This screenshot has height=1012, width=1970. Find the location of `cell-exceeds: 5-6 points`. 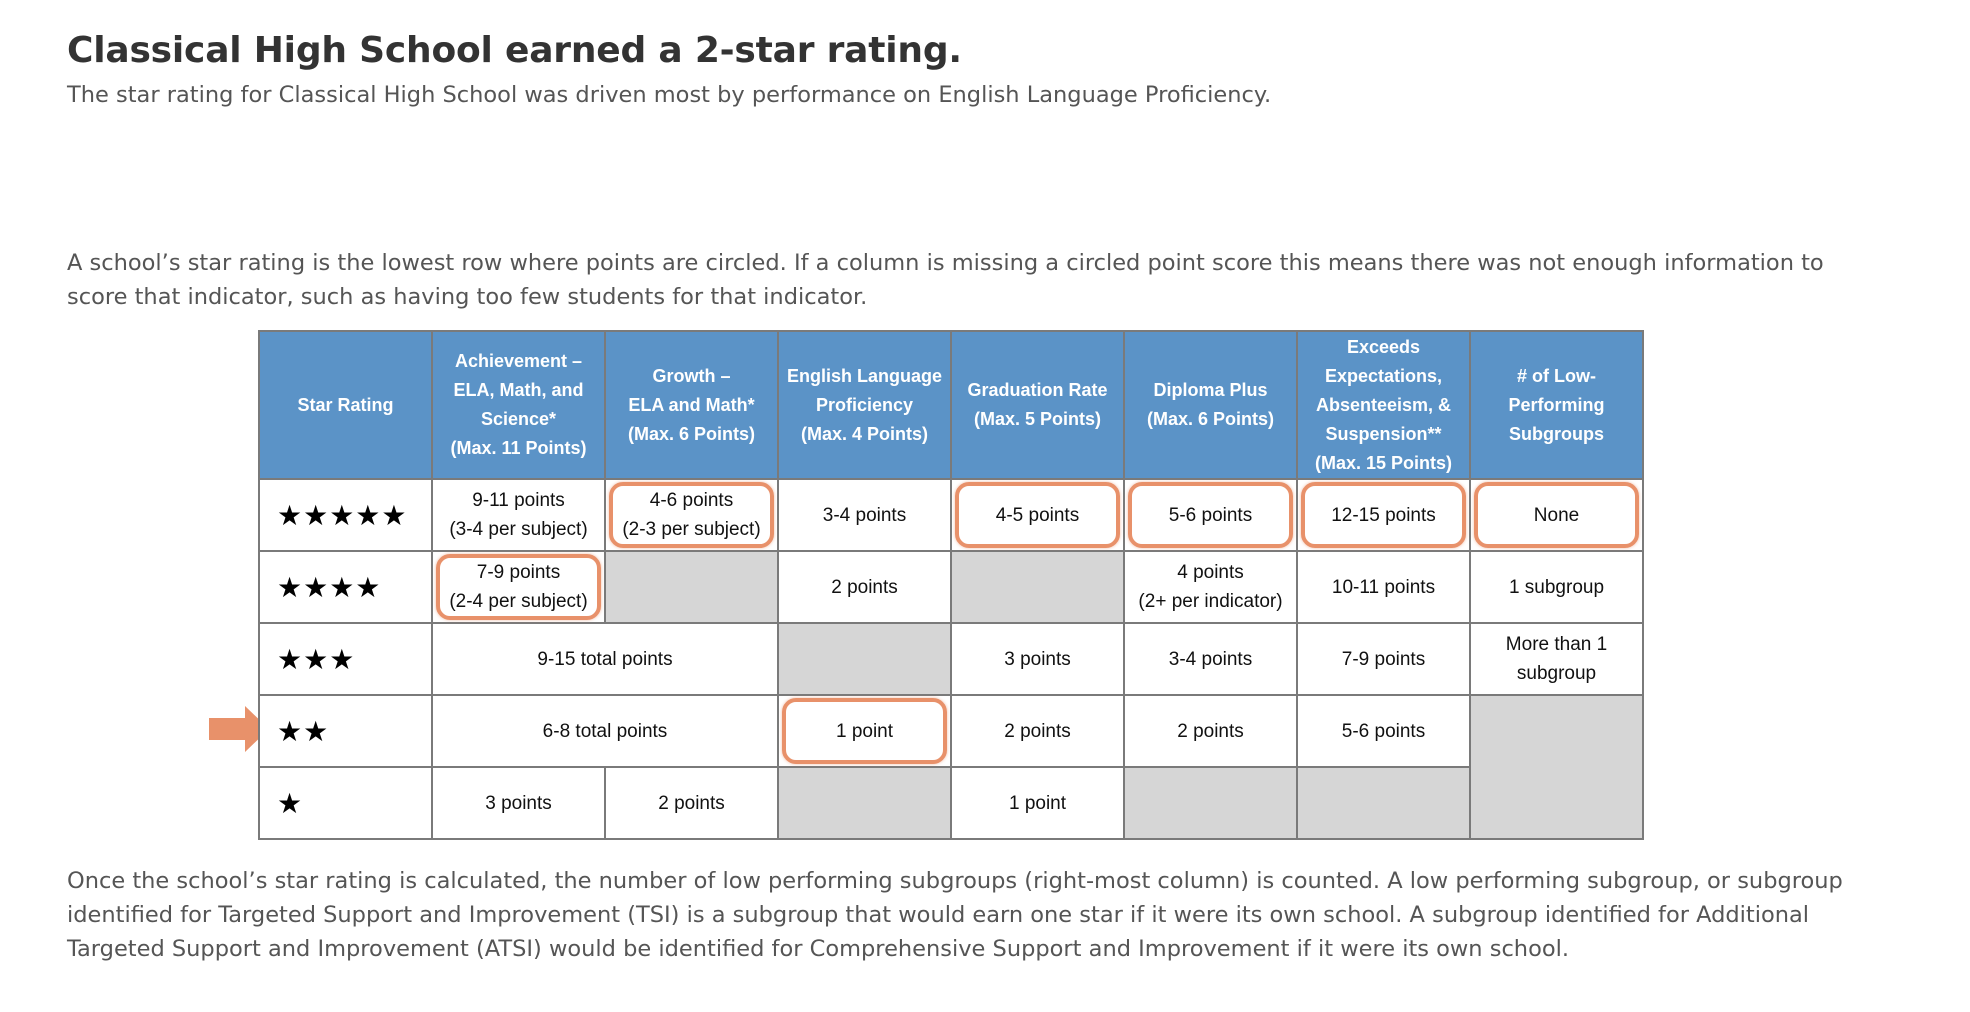

cell-exceeds: 5-6 points is located at coordinates (1383, 731).